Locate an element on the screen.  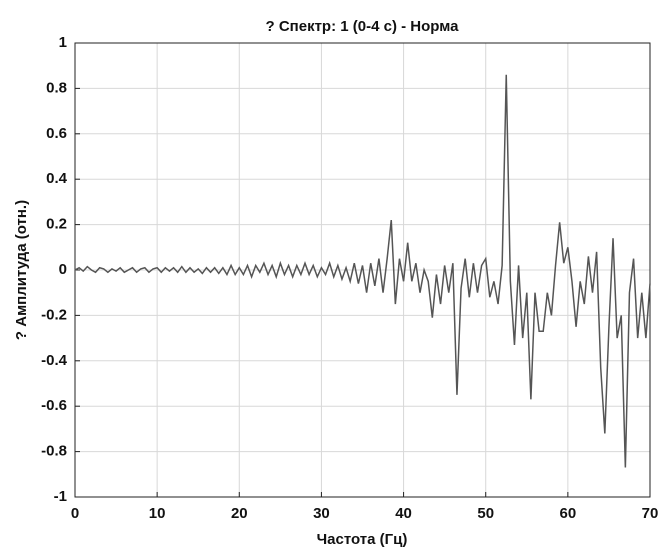
y-tick-label: -0.2 is located at coordinates (54, 314).